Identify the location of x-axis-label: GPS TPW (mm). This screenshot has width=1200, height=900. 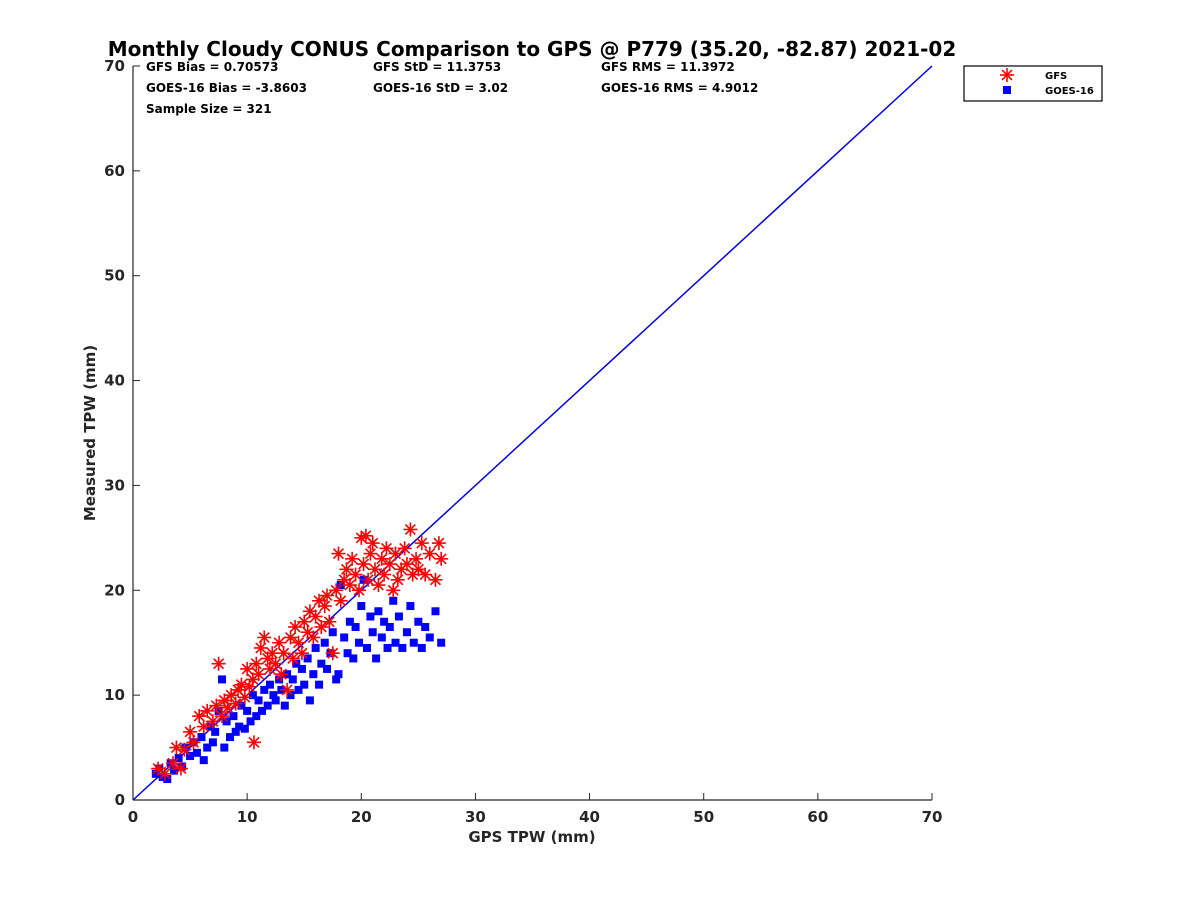
(531, 837).